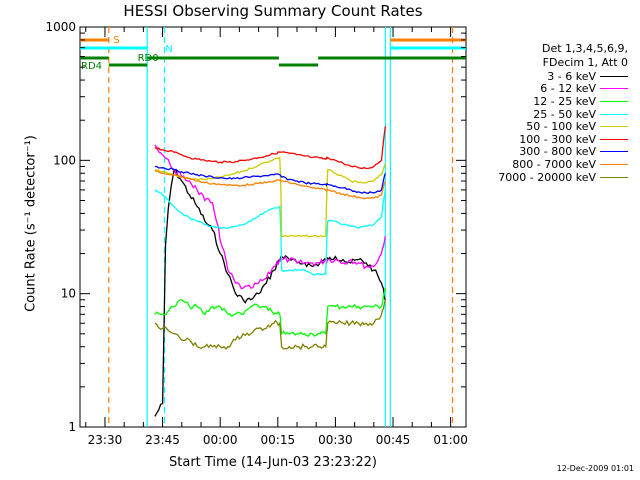 The height and width of the screenshot is (480, 640). Describe the element at coordinates (72, 427) in the screenshot. I see `y-tick-label: 1` at that location.